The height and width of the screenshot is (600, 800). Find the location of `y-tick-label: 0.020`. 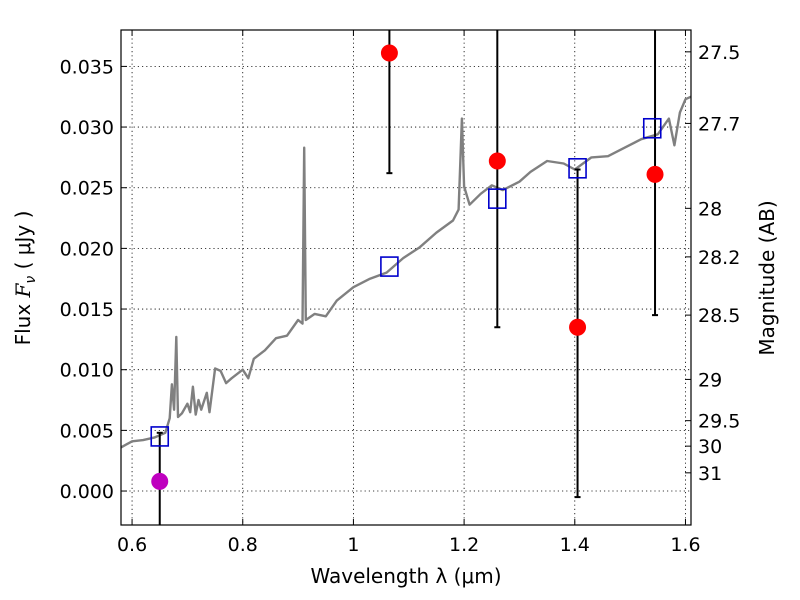

y-tick-label: 0.020 is located at coordinates (87, 249).